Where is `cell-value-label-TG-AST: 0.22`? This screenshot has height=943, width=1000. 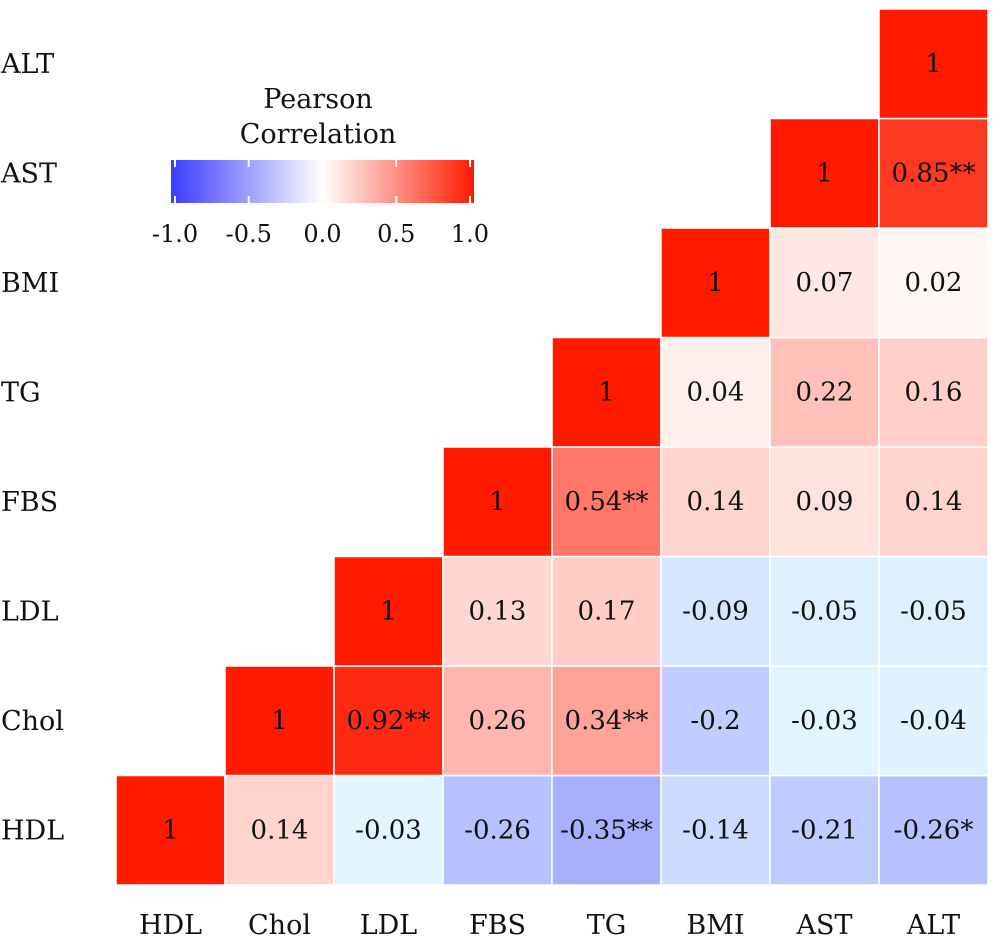
cell-value-label-TG-AST: 0.22 is located at coordinates (825, 392).